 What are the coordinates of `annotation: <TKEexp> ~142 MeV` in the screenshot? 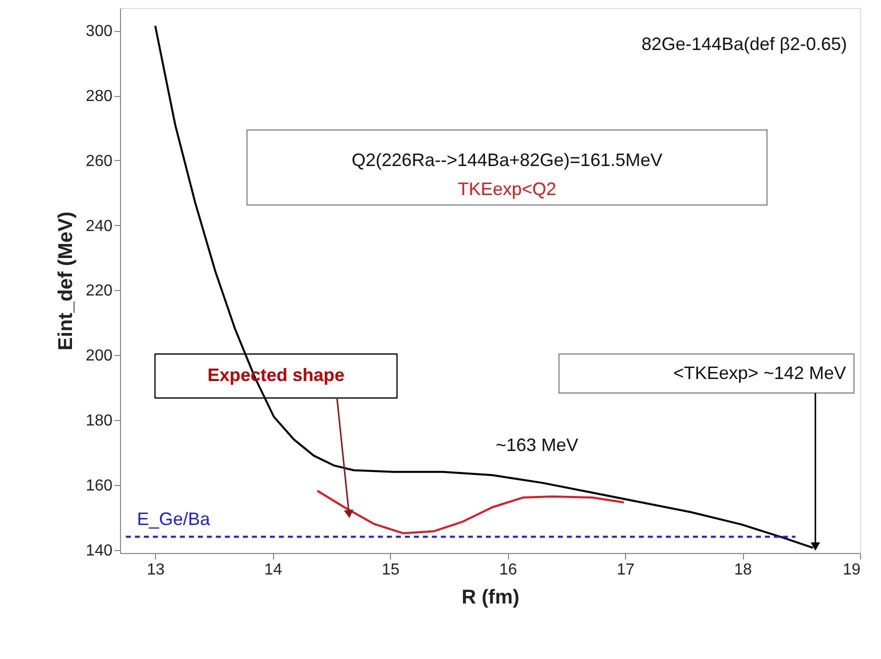 It's located at (759, 373).